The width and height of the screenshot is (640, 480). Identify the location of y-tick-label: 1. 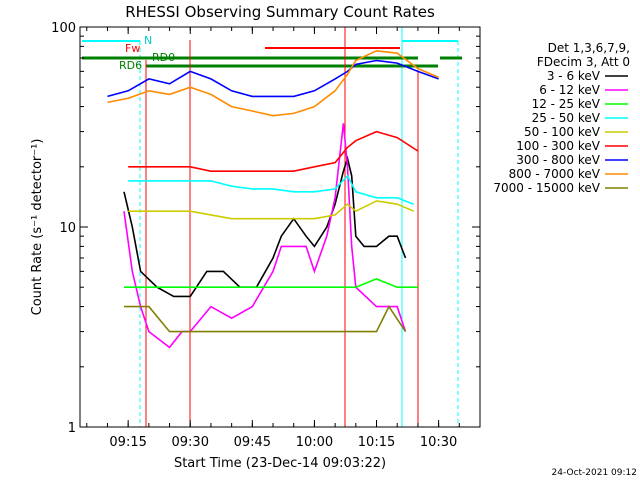
(72, 428).